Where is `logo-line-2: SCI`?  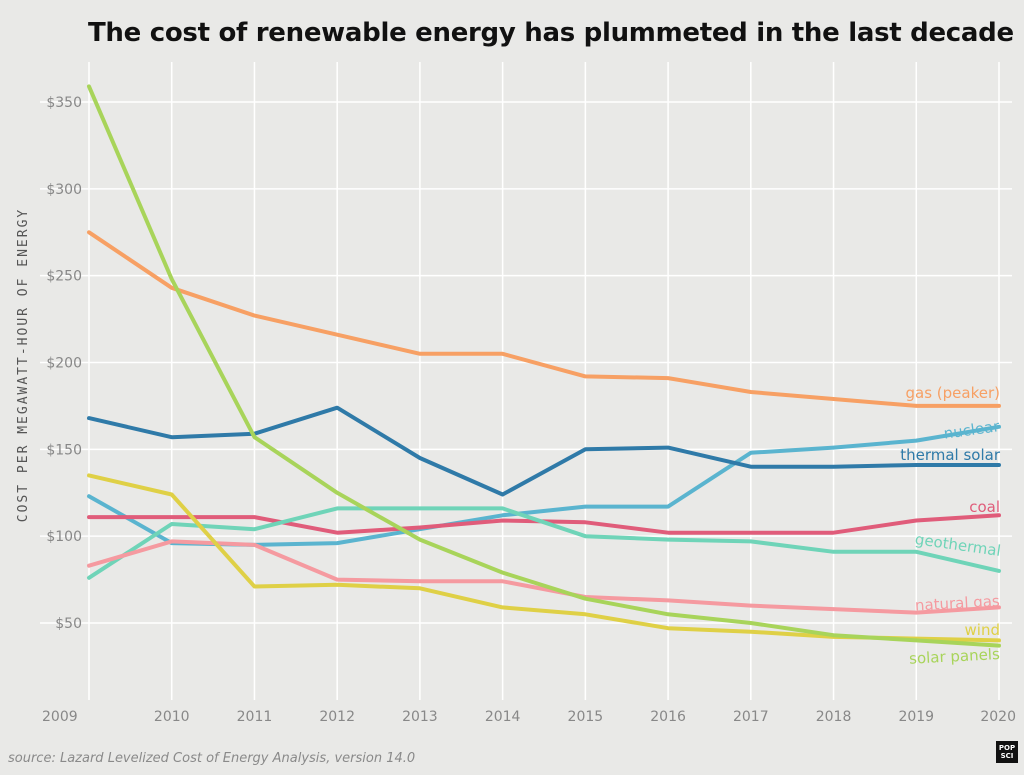
logo-line-2: SCI is located at coordinates (1007, 756).